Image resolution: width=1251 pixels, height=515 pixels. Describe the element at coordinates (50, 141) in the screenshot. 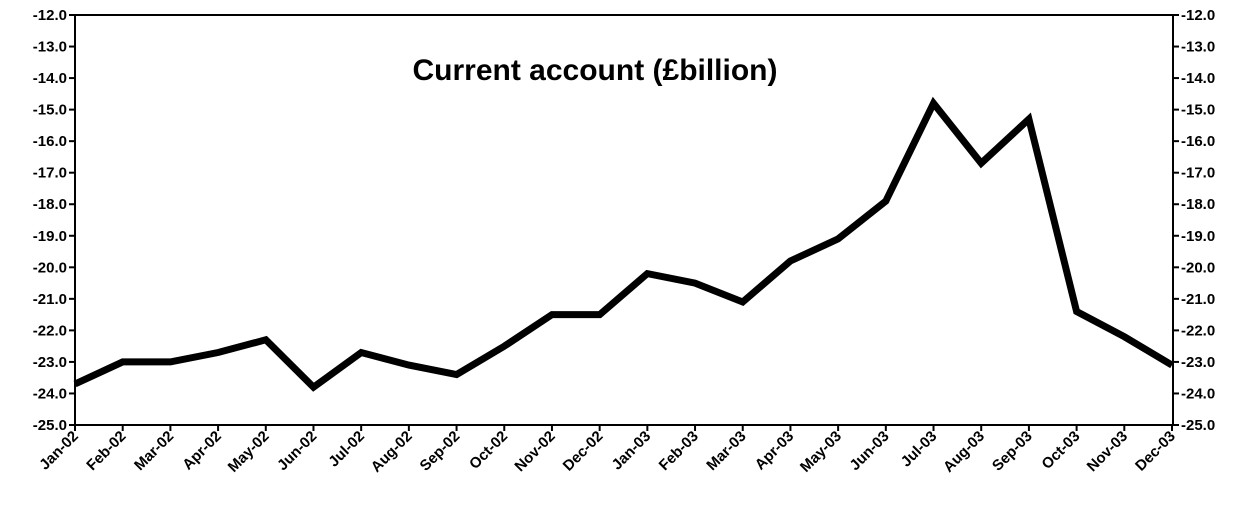

I see `y-tick-label-left: -16.0` at that location.